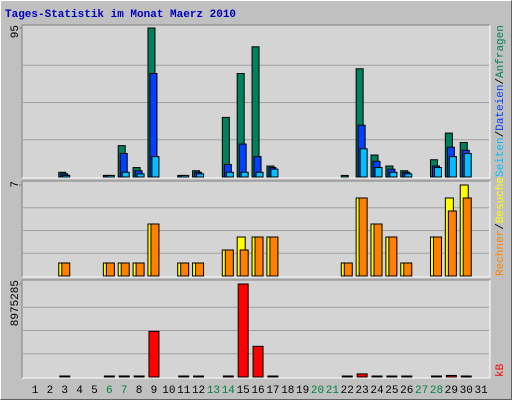  I want to click on x-tick-label: 12, so click(198, 391).